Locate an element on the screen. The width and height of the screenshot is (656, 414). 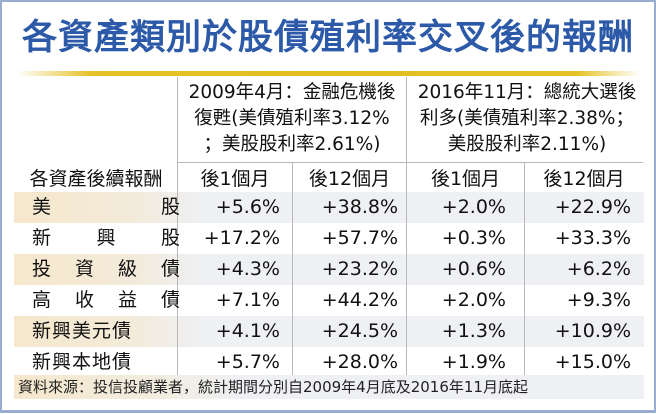
period-header-line: 利多(美債殖利率2.38%； is located at coordinates (527, 118).